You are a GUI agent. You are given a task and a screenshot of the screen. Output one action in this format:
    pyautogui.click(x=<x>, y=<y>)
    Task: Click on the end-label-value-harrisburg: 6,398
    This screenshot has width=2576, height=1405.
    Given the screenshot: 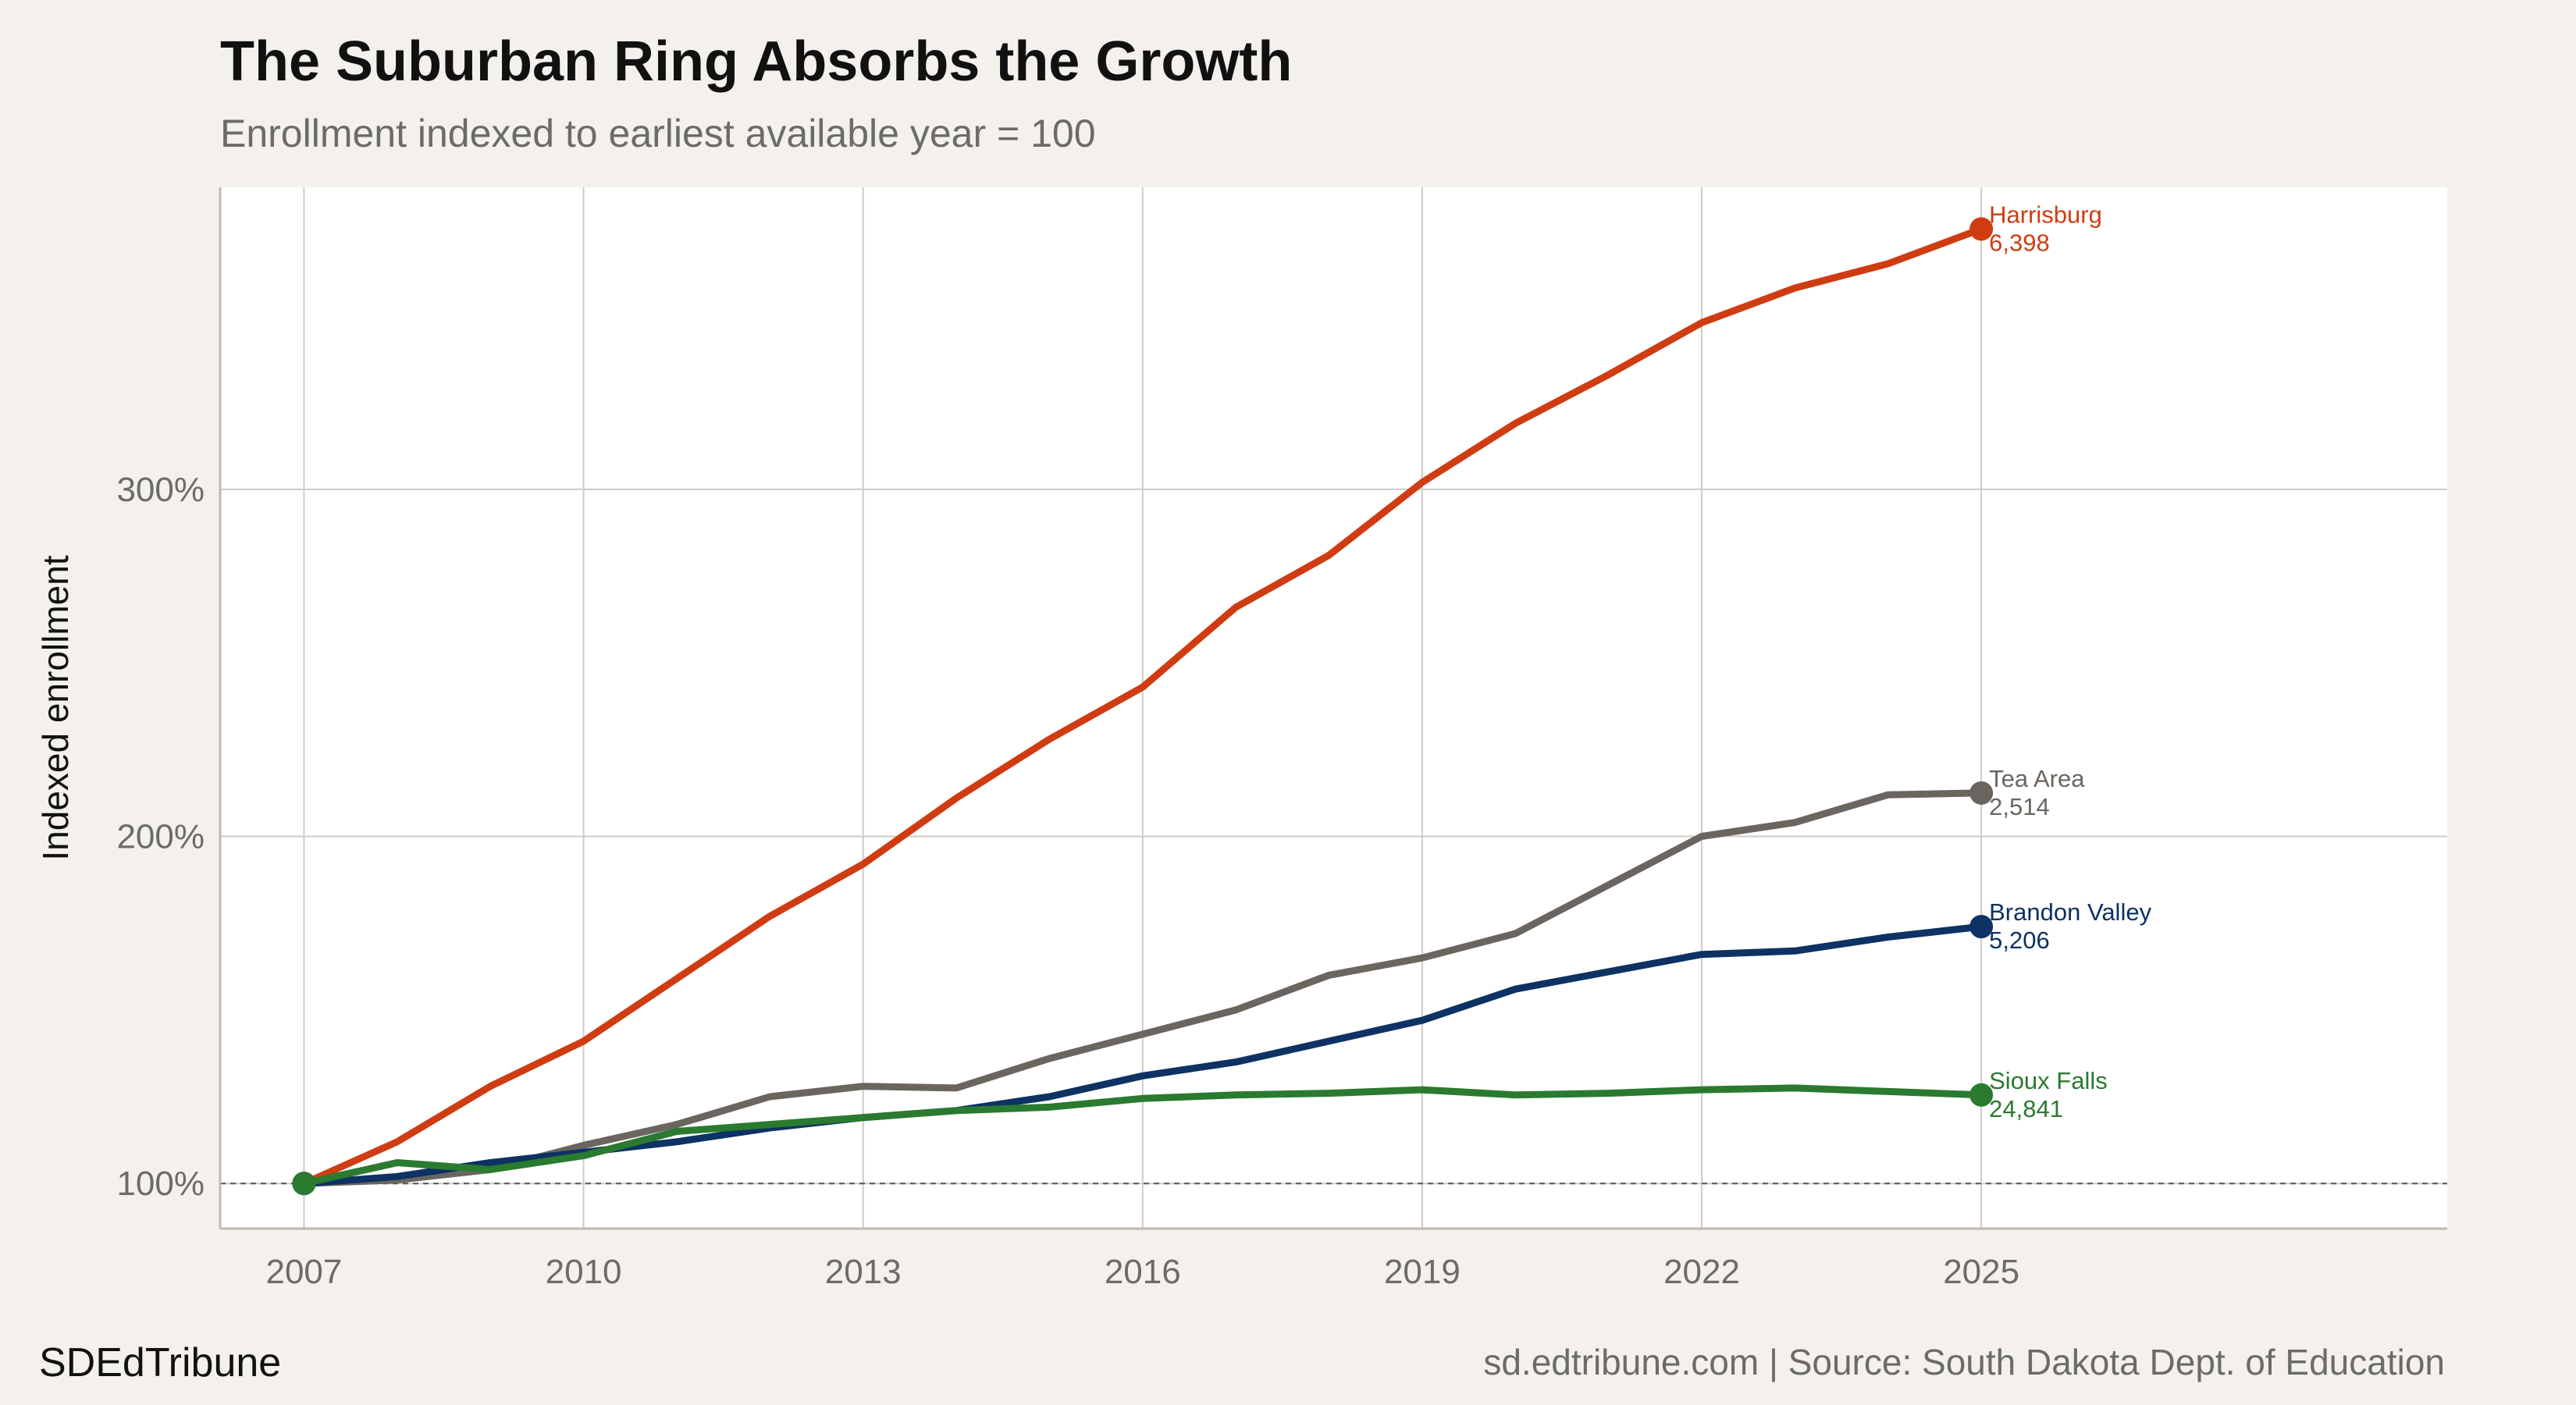 What is the action you would take?
    pyautogui.click(x=2019, y=242)
    